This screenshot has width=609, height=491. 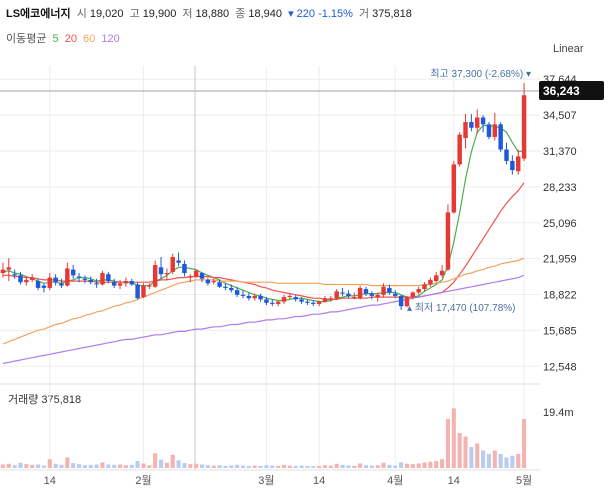 What do you see at coordinates (38, 14) in the screenshot?
I see `stock-name: LS에코에너지` at bounding box center [38, 14].